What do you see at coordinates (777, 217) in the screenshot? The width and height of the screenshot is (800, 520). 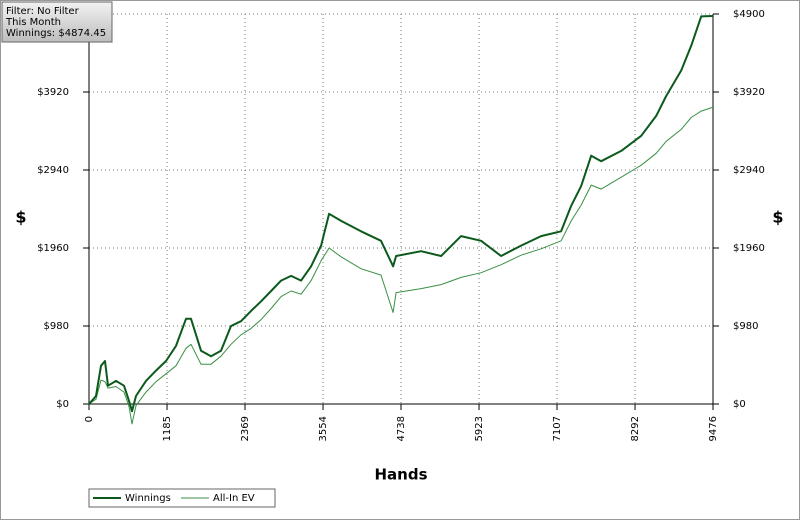 I see `y2-axis-label: $` at bounding box center [777, 217].